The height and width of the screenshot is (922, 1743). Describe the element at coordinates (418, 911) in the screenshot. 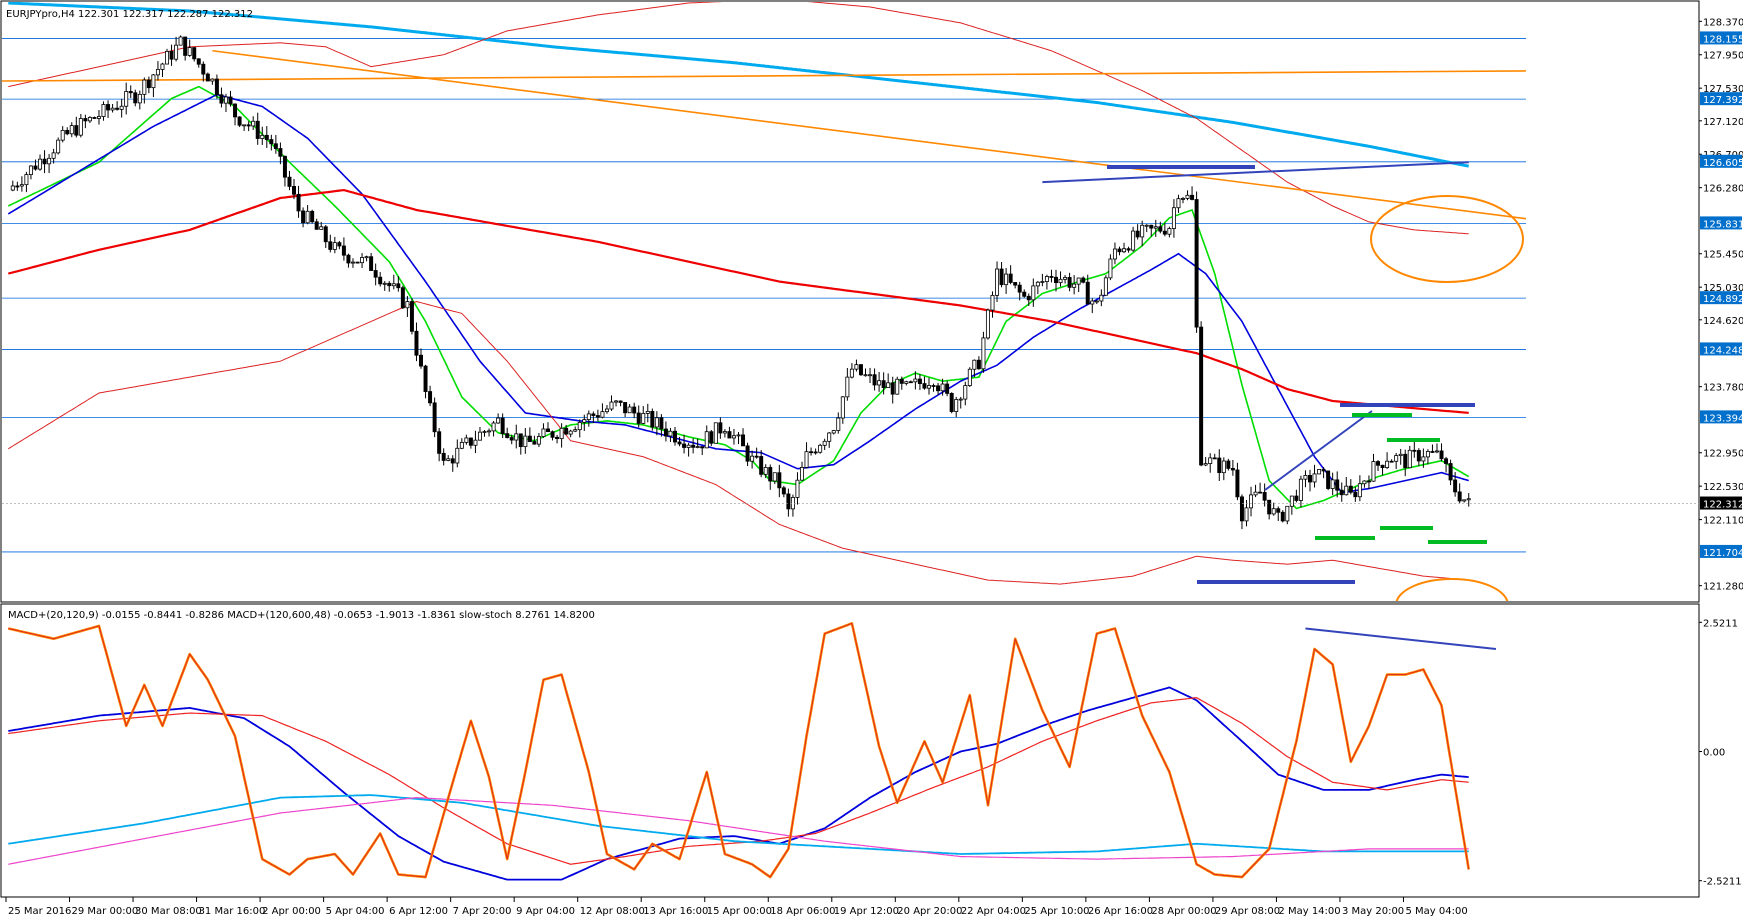

I see `time-label: 6 Apr 12:00` at that location.